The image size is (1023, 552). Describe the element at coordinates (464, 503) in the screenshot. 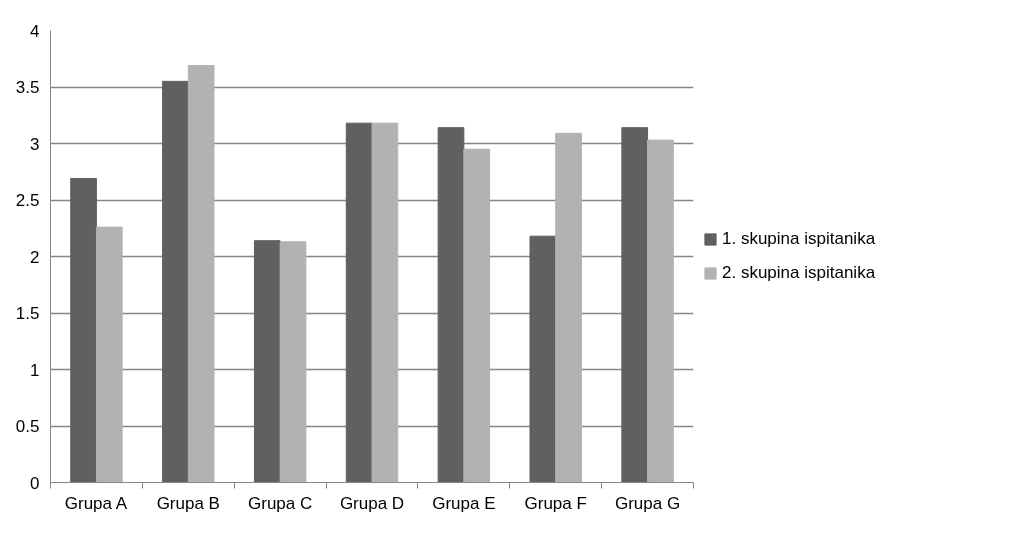

I see `x-tick-label: Grupa E` at that location.